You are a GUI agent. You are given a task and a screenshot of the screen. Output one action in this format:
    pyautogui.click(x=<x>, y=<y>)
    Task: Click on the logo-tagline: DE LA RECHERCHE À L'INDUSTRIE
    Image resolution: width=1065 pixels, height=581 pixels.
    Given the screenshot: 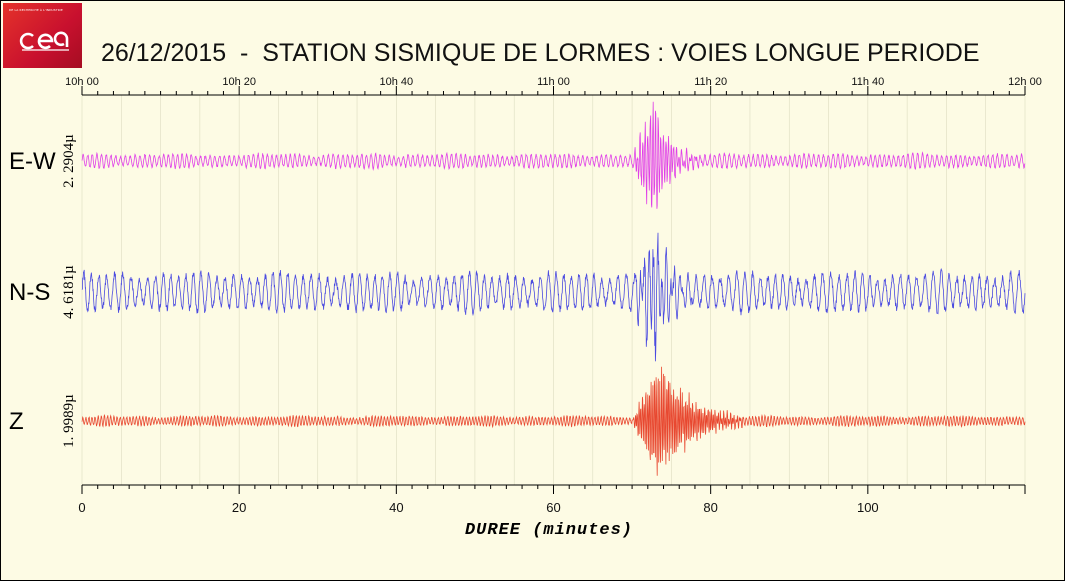 What is the action you would take?
    pyautogui.click(x=36, y=10)
    